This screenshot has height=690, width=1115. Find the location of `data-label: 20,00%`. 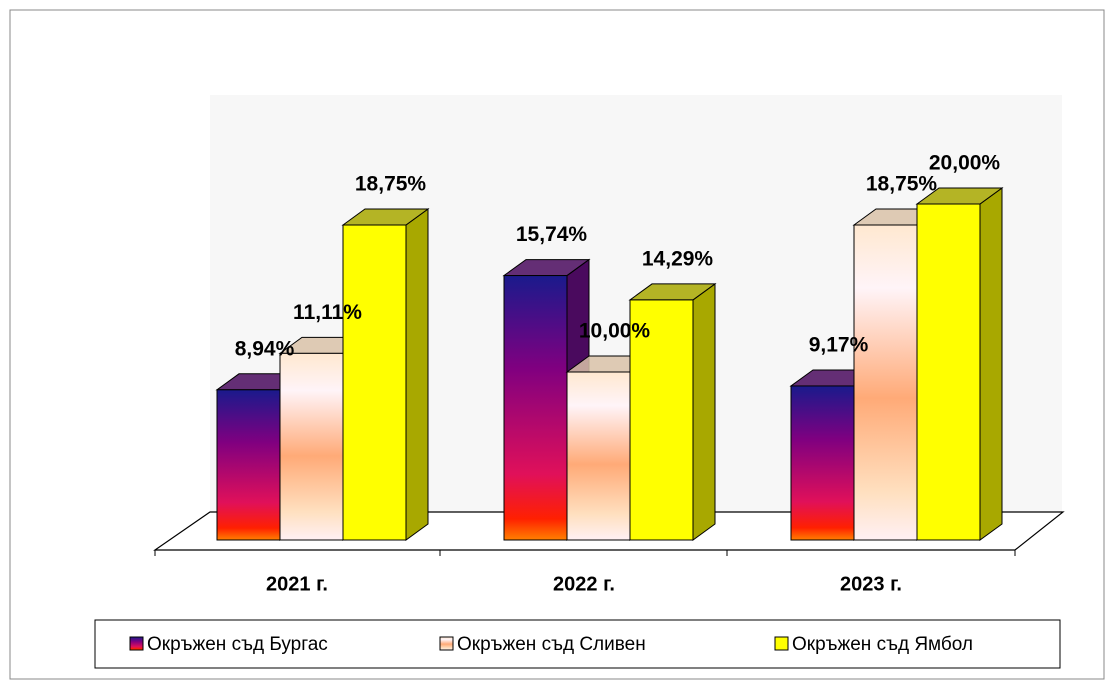

data-label: 20,00% is located at coordinates (965, 163).